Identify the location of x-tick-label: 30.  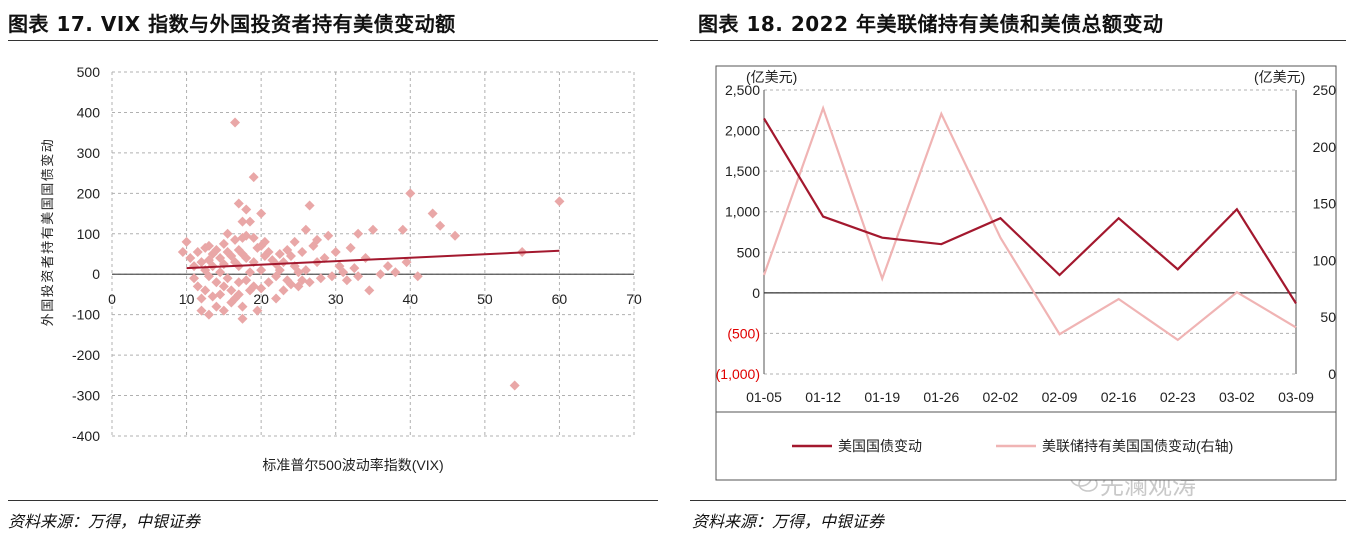
(336, 299).